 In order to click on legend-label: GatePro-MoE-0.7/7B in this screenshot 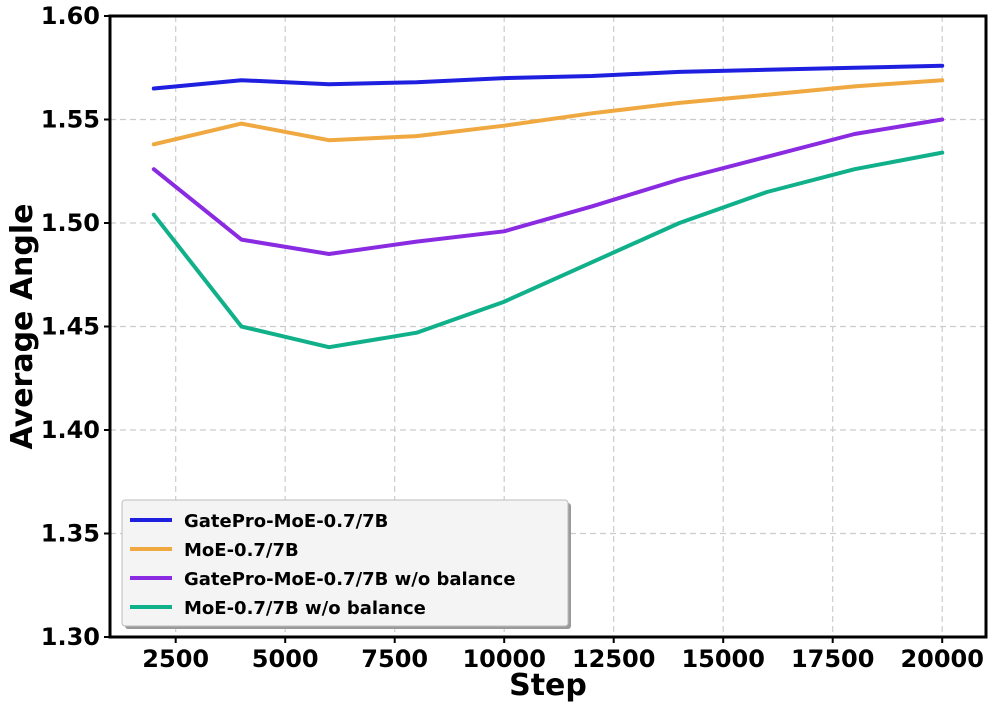, I will do `click(286, 521)`.